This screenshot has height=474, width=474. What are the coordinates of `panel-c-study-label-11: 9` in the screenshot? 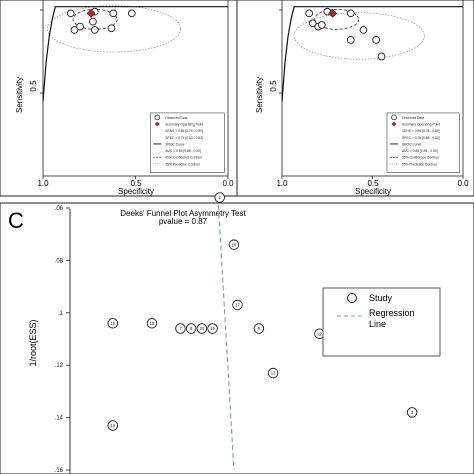 It's located at (259, 328).